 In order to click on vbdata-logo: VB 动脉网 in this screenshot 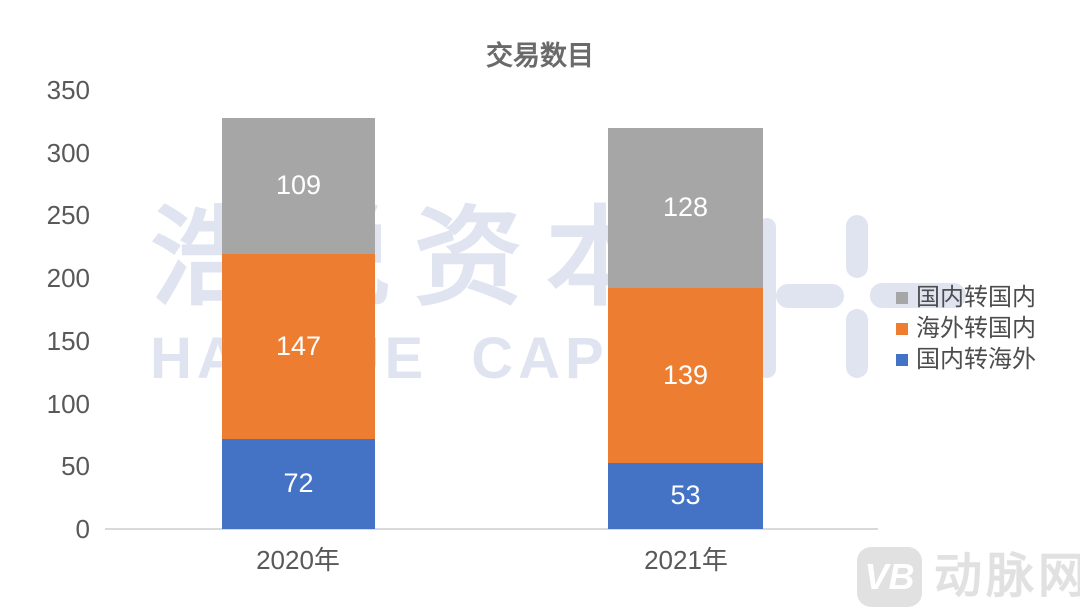, I will do `click(968, 577)`.